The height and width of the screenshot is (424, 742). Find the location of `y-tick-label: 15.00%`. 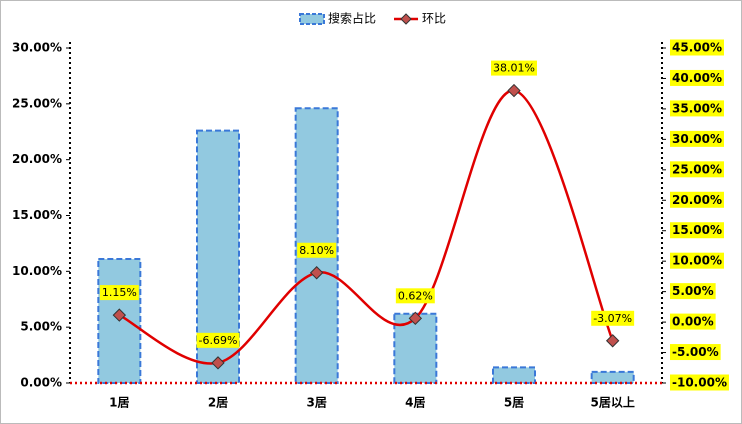

y-tick-label: 15.00% is located at coordinates (37, 215).